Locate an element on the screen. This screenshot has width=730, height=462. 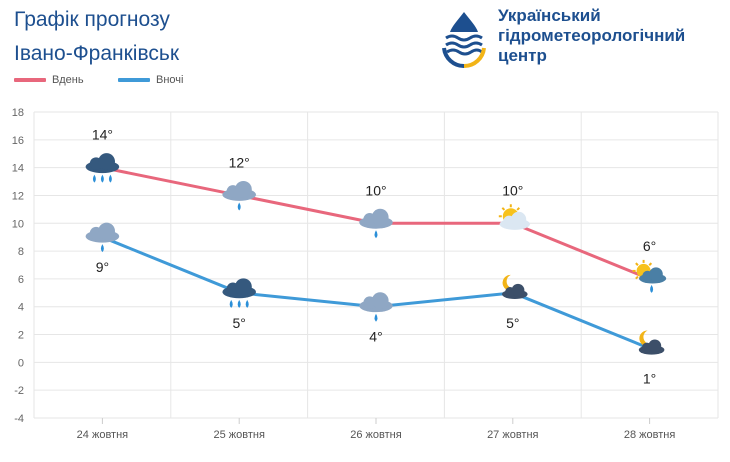
legend-swatch-day is located at coordinates (30, 80).